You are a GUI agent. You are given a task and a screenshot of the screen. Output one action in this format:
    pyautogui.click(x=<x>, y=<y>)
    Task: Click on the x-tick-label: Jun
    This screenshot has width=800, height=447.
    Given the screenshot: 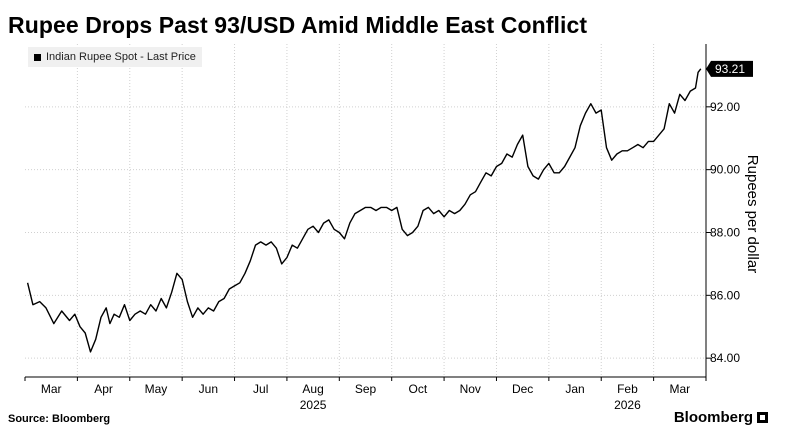 What is the action you would take?
    pyautogui.click(x=208, y=389)
    